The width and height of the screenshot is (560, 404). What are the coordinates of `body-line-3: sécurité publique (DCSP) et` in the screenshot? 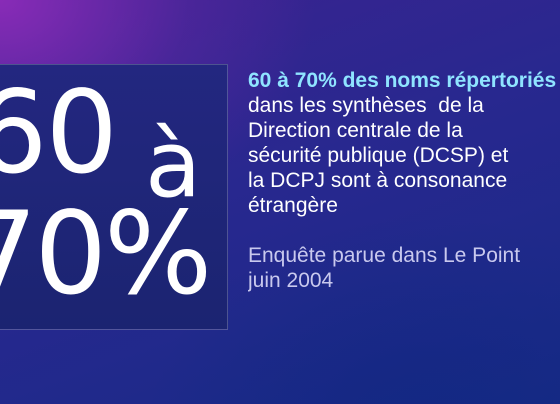 It's located at (378, 155).